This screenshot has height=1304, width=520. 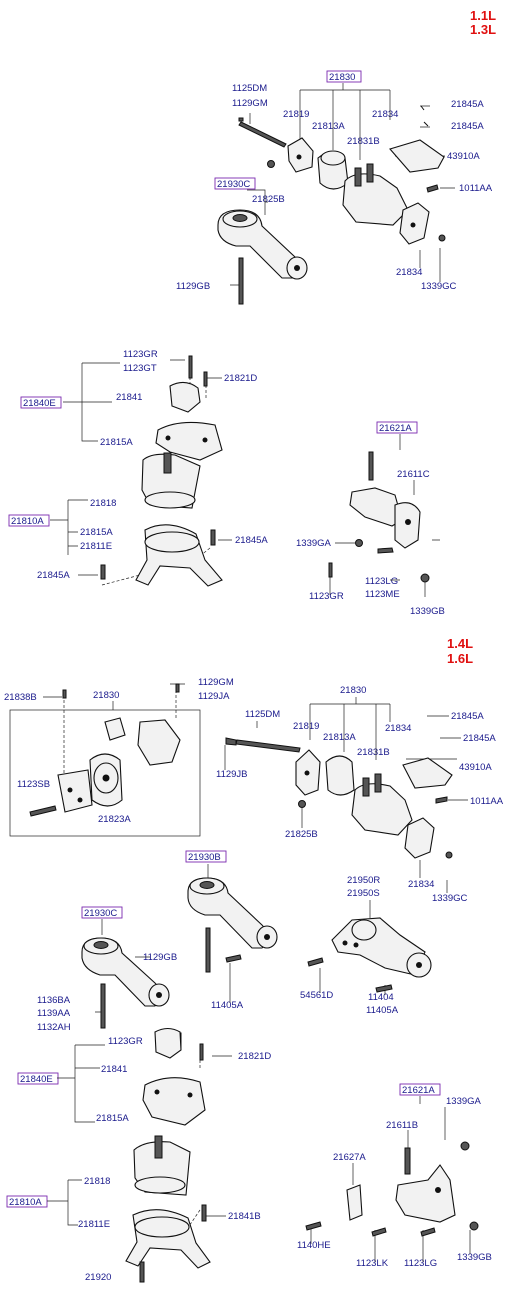 What do you see at coordinates (20, 697) in the screenshot?
I see `part-label: 21838B` at bounding box center [20, 697].